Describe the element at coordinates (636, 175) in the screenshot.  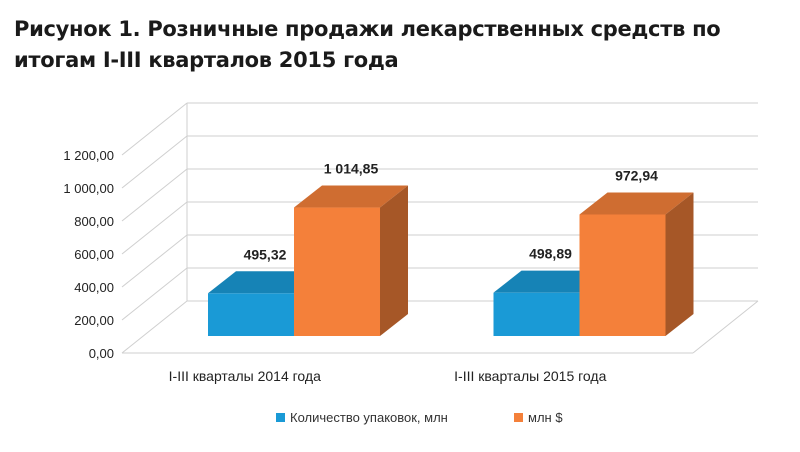
I see `data-label-1-1: 972,94` at that location.